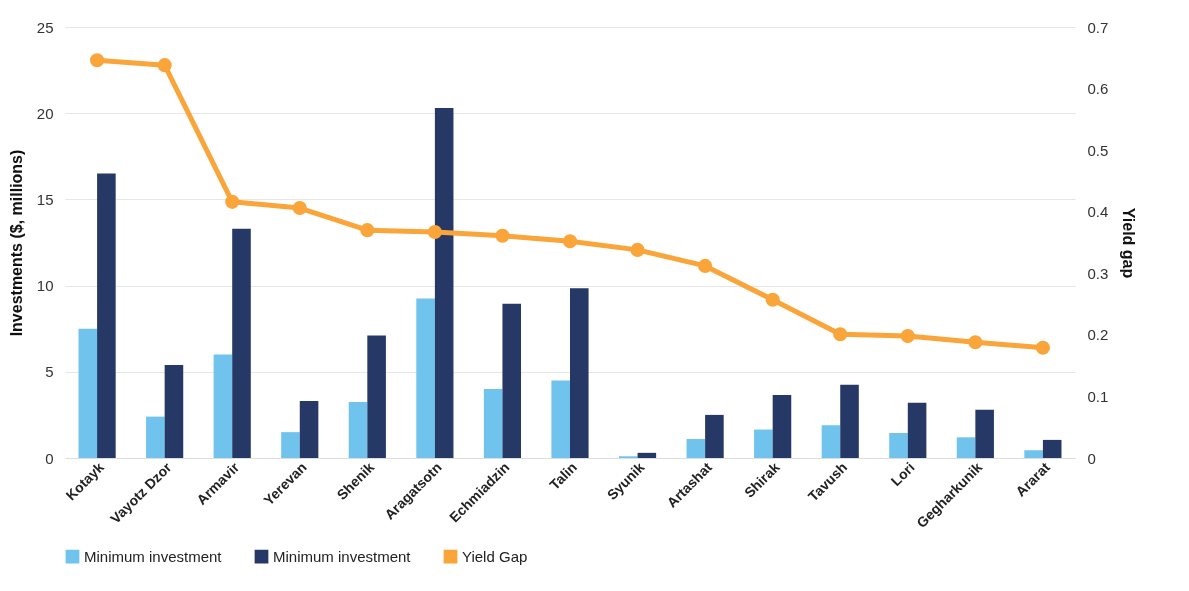  What do you see at coordinates (45, 27) in the screenshot?
I see `y-tick-label: 25` at bounding box center [45, 27].